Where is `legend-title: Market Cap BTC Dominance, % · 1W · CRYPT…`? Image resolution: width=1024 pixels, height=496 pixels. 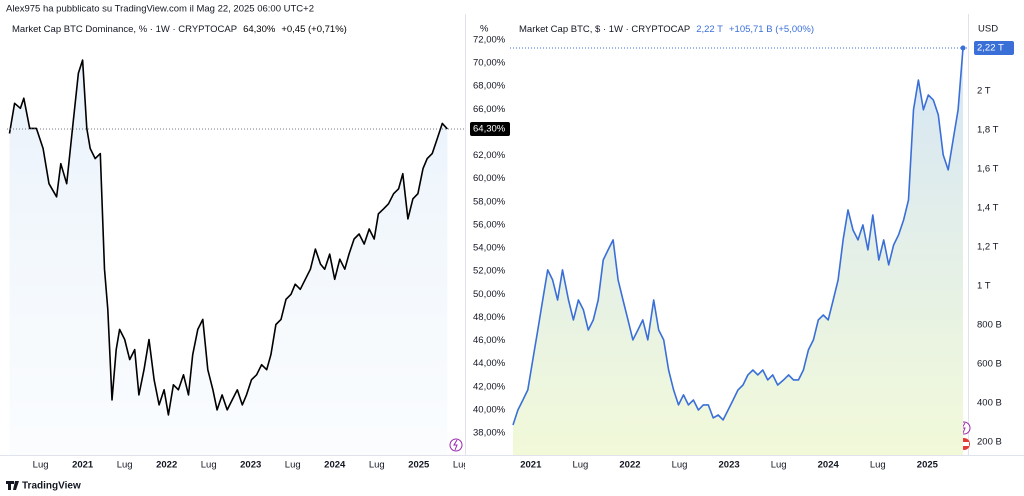 legend-title: Market Cap BTC Dominance, % · 1W · CRYPT… is located at coordinates (124, 29).